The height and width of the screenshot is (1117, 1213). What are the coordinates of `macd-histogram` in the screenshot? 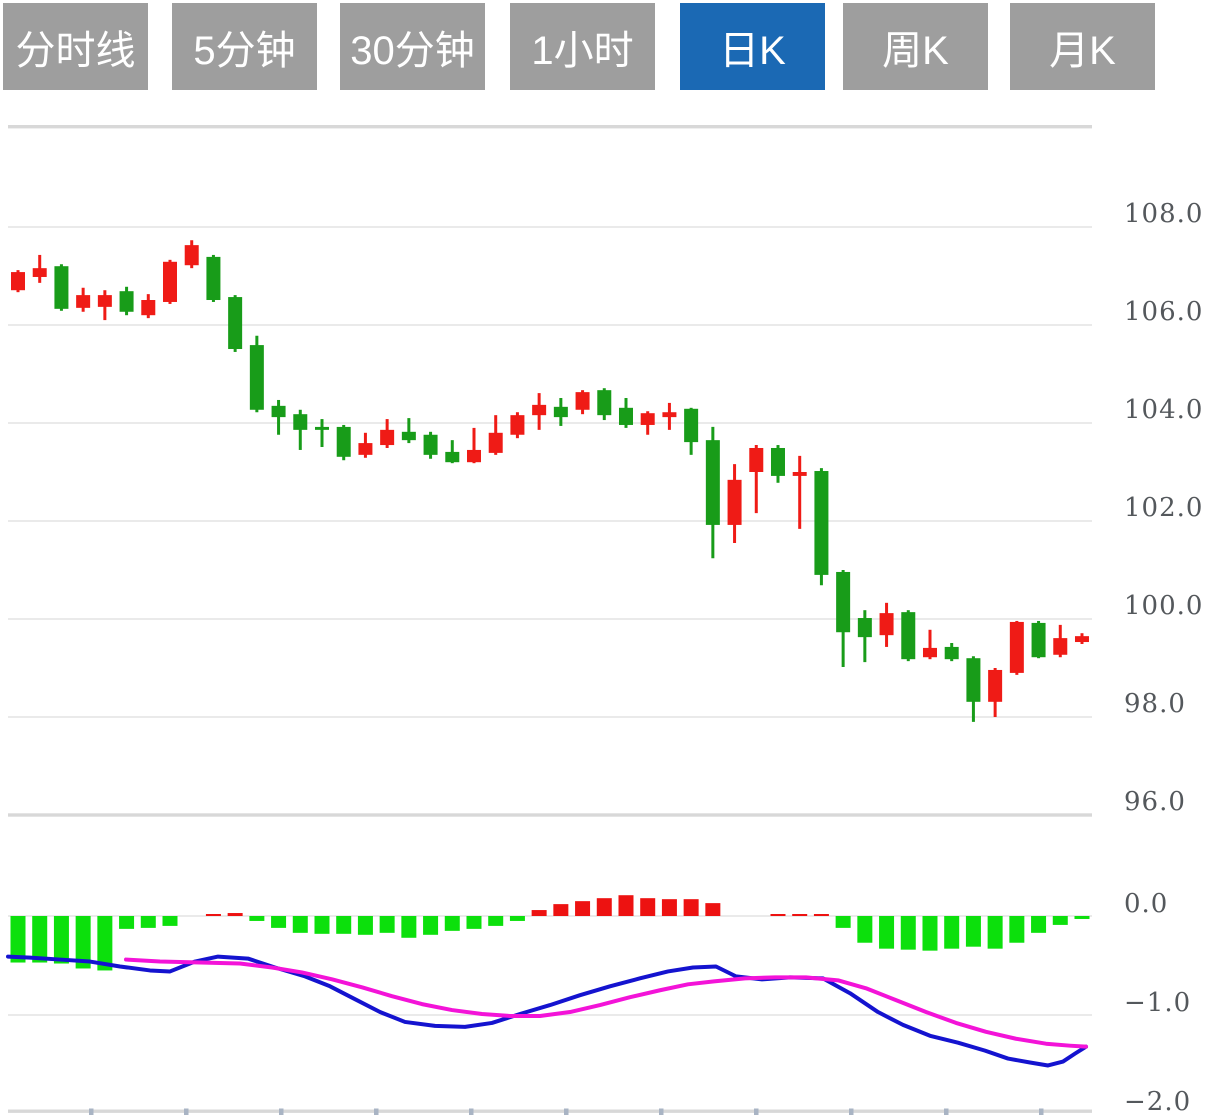 It's located at (550, 933).